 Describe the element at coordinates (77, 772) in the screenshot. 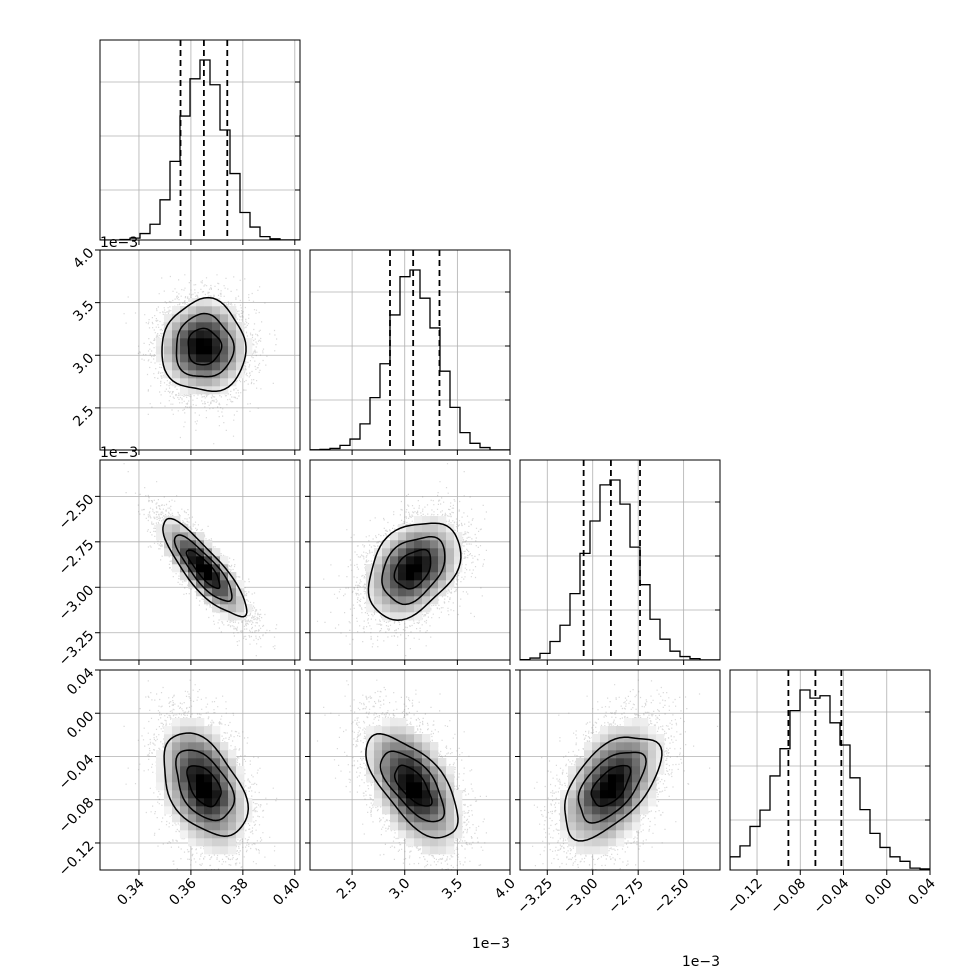

I see `y-tick-label: −0.04` at that location.